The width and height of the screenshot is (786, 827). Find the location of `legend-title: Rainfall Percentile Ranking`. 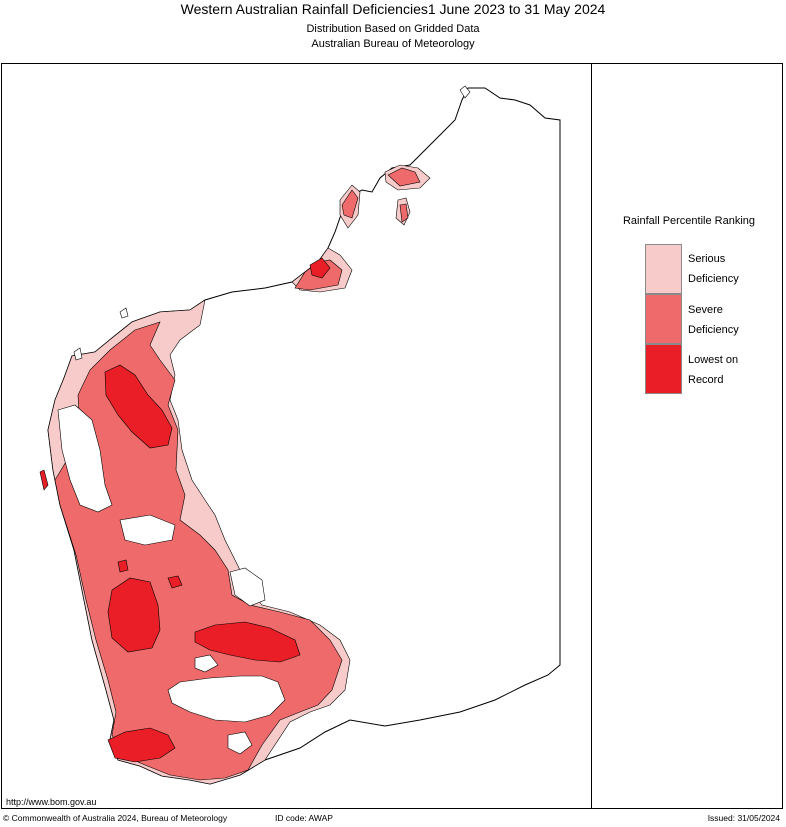

legend-title: Rainfall Percentile Ranking is located at coordinates (689, 221).